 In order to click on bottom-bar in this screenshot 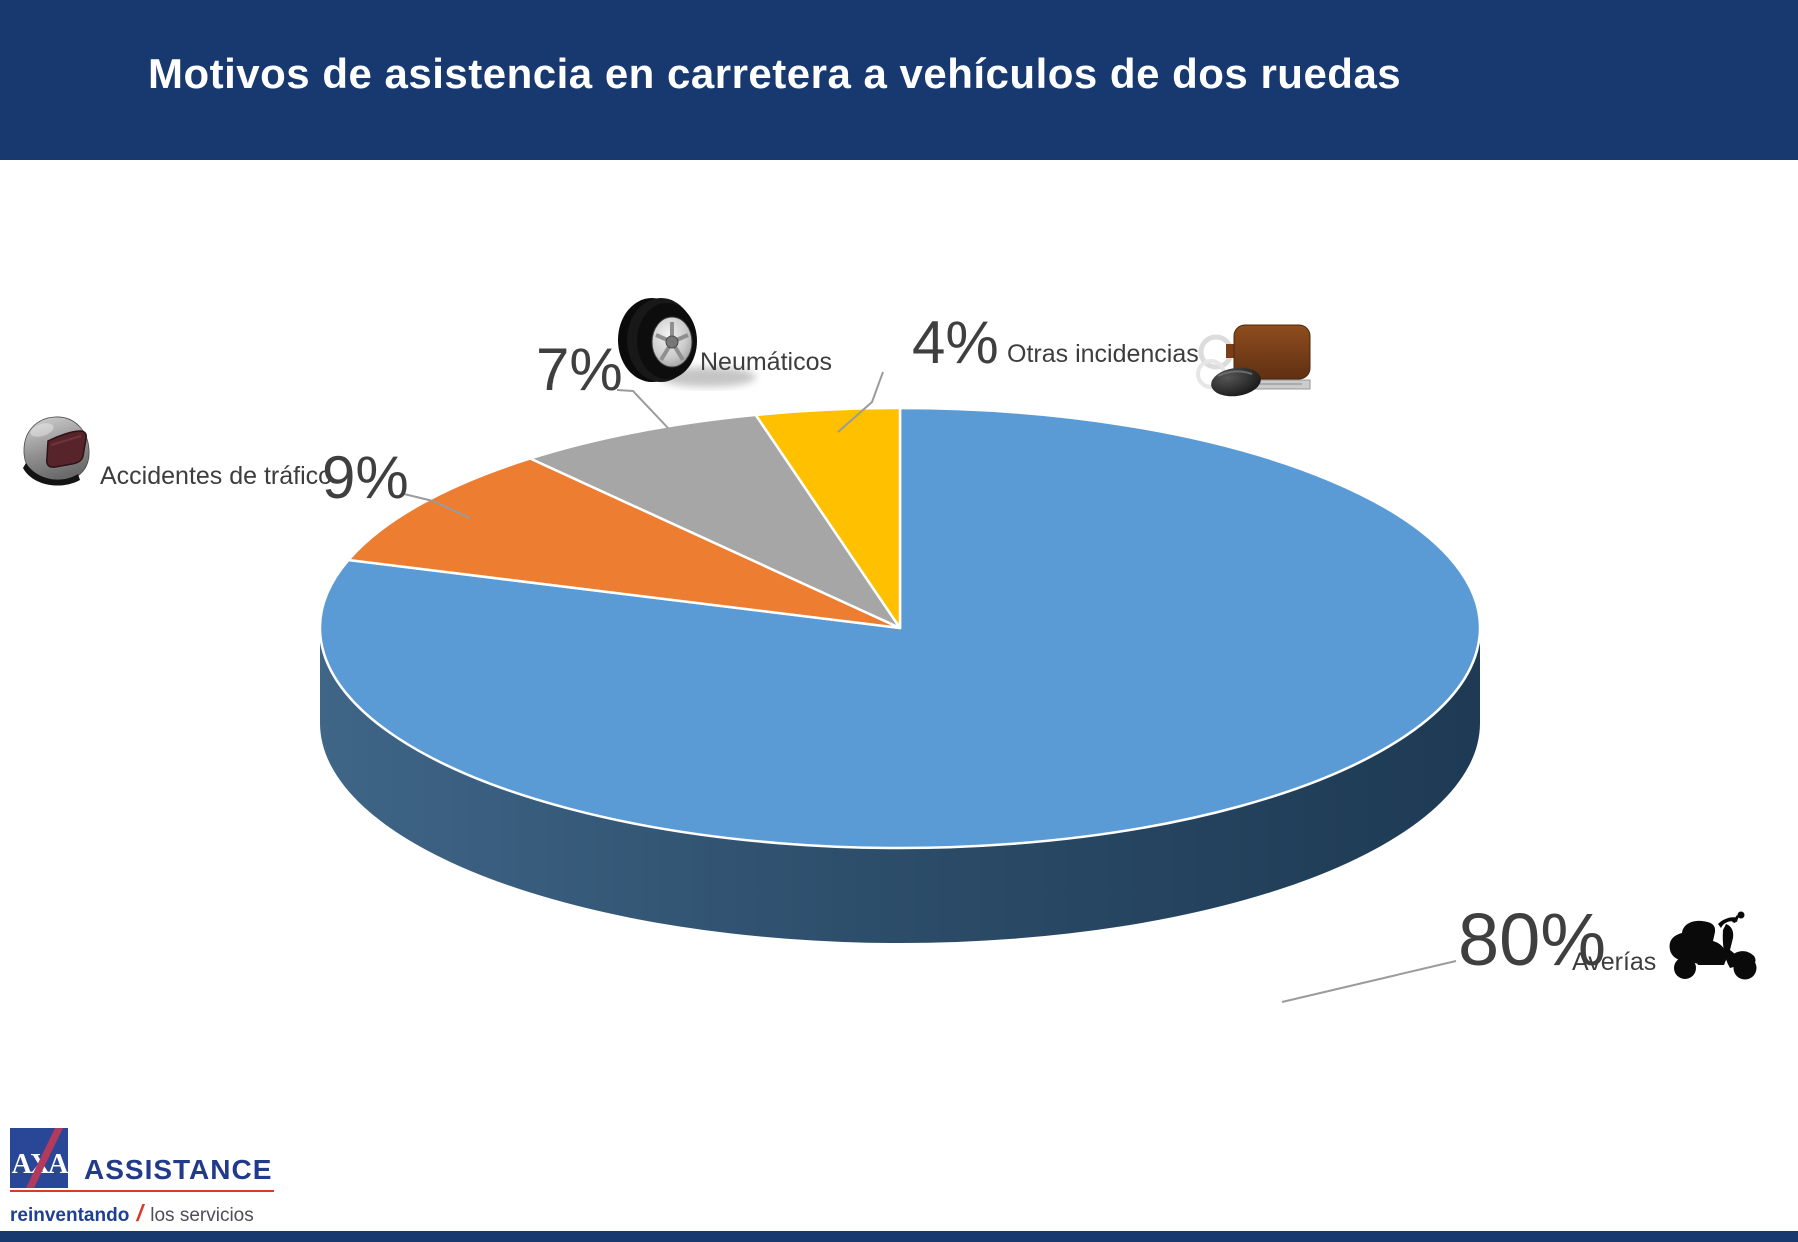, I will do `click(899, 1236)`.